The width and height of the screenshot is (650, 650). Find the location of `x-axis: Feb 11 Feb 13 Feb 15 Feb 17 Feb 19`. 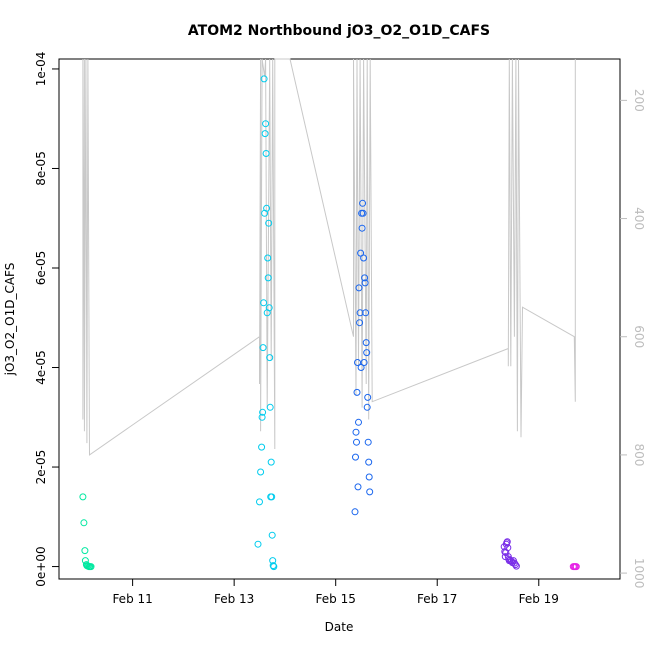

x-axis: Feb 11 Feb 13 Feb 15 Feb 17 Feb 19 is located at coordinates (335, 592).